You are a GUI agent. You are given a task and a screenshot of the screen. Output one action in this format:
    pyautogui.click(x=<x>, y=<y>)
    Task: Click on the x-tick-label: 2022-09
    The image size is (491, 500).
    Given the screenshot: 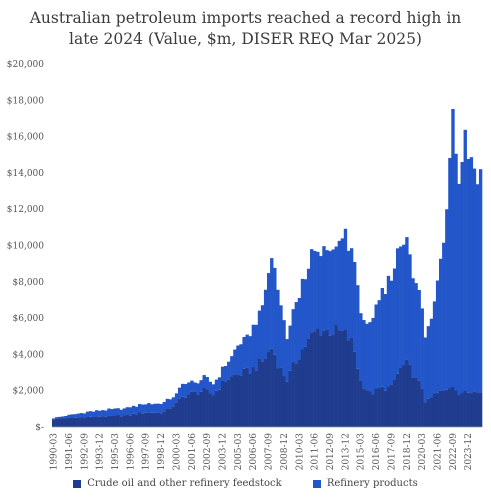 What is the action you would take?
    pyautogui.click(x=454, y=451)
    